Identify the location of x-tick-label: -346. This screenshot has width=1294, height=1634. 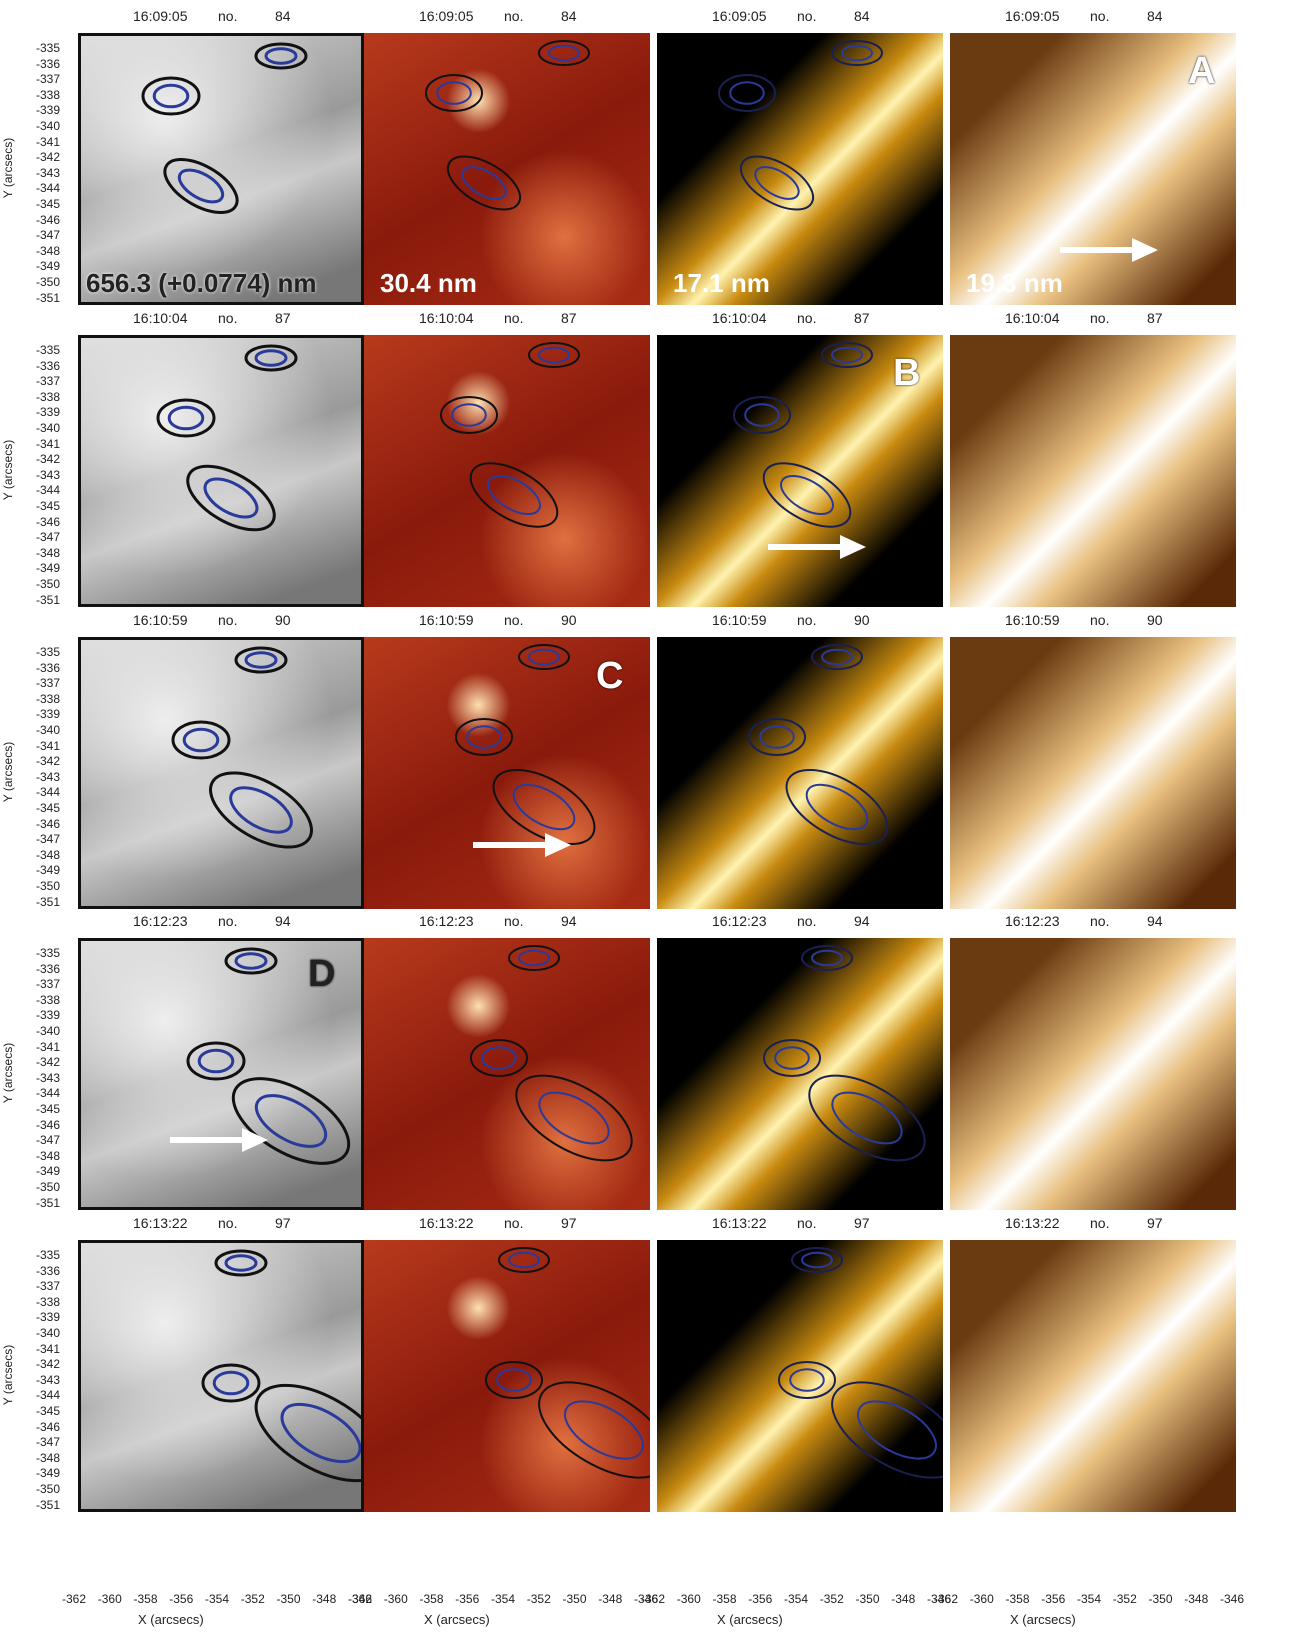
(1232, 1599).